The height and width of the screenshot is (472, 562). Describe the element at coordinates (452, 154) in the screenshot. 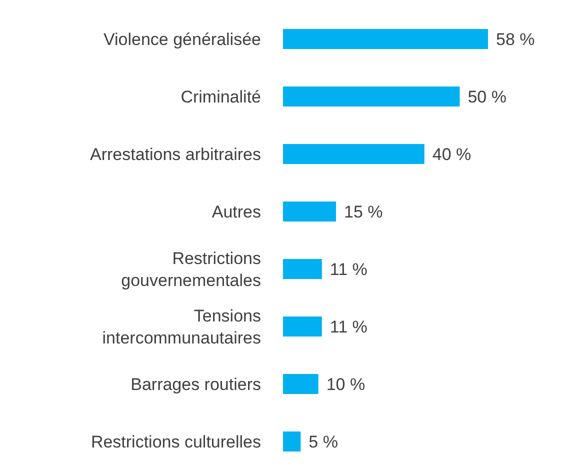

I see `data-label: 40 %` at that location.